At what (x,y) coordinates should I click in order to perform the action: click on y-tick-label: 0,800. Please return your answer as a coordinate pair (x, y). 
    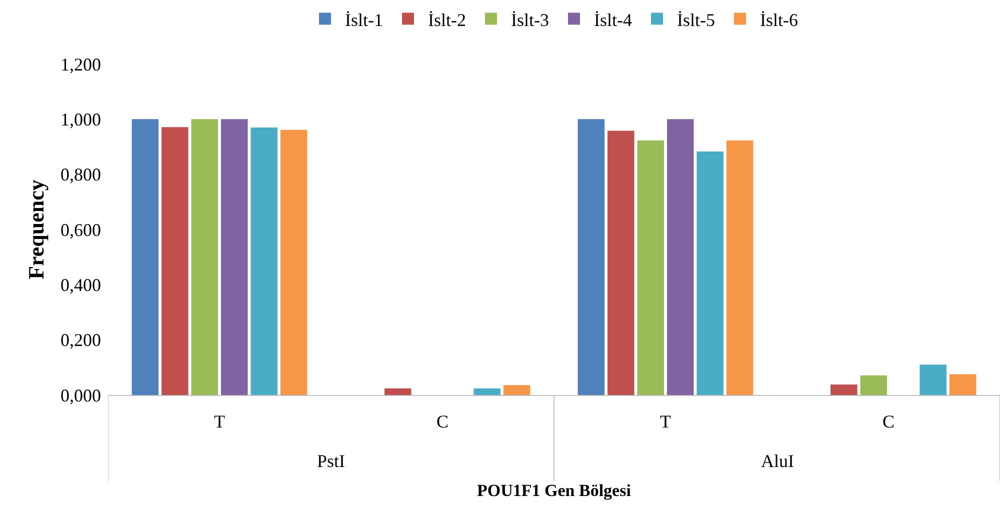
    Looking at the image, I should click on (80, 174).